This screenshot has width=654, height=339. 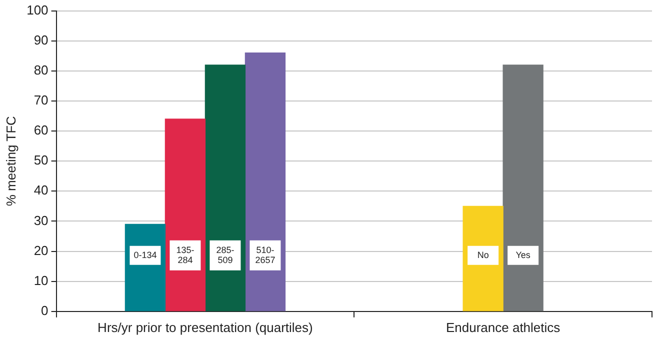 I want to click on series-label: 510-2657, so click(x=265, y=254).